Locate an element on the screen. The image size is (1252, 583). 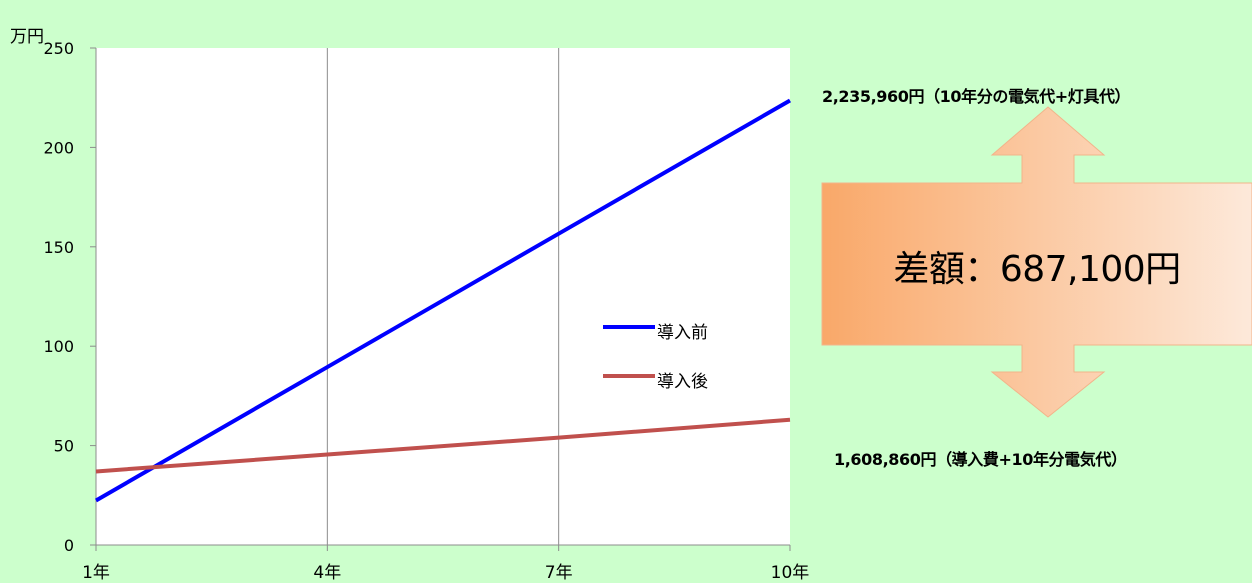
series-line-after is located at coordinates (443, 445).